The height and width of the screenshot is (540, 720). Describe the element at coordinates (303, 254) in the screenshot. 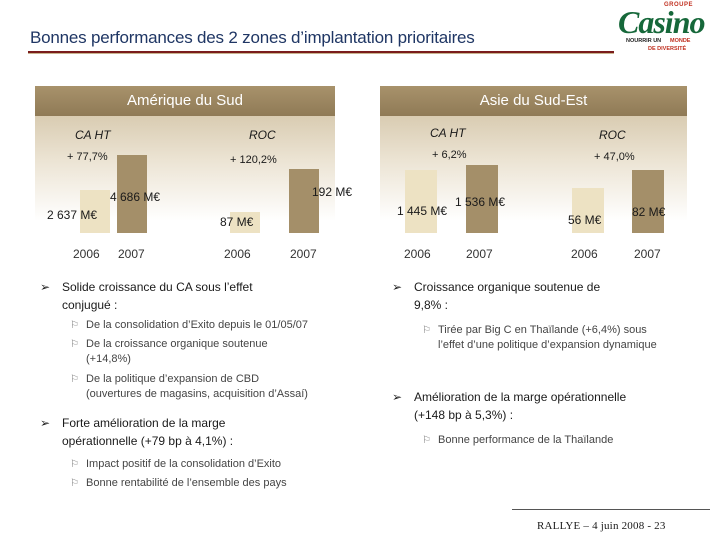

I see `sa-roc-year-2007: 2007` at that location.